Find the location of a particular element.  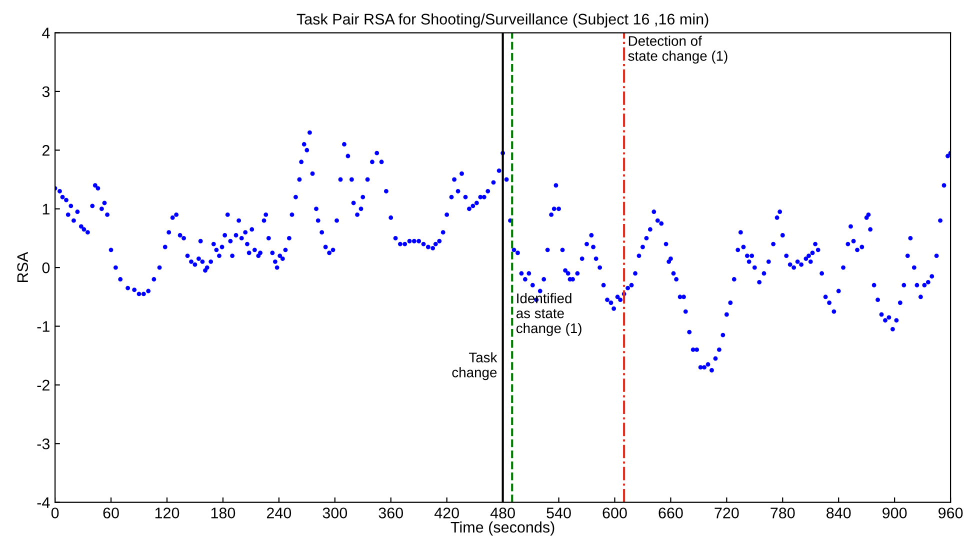

y-tick-label: -1 is located at coordinates (43, 326).